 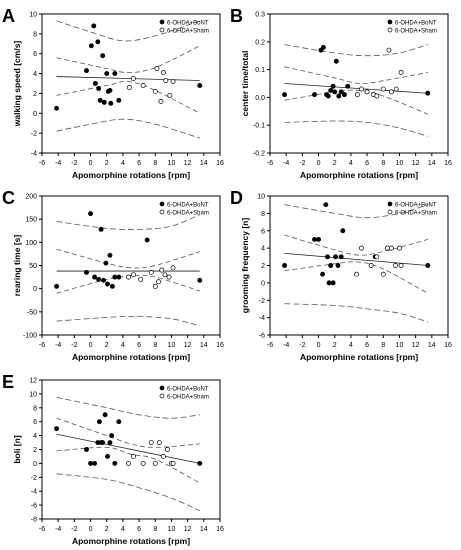 I want to click on y-tick-label: 6, so click(x=35, y=54).